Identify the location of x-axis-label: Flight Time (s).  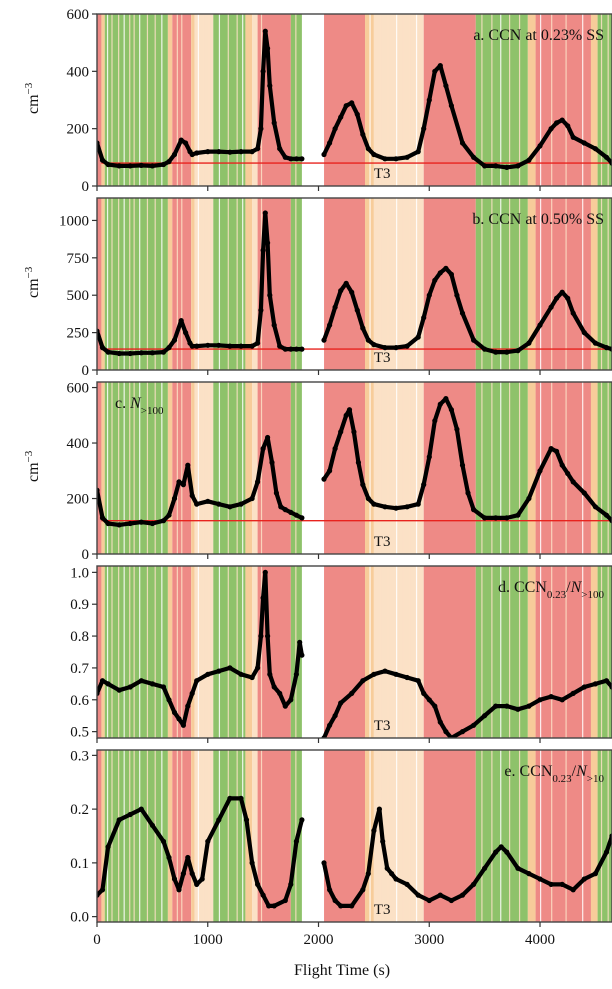
(342, 970).